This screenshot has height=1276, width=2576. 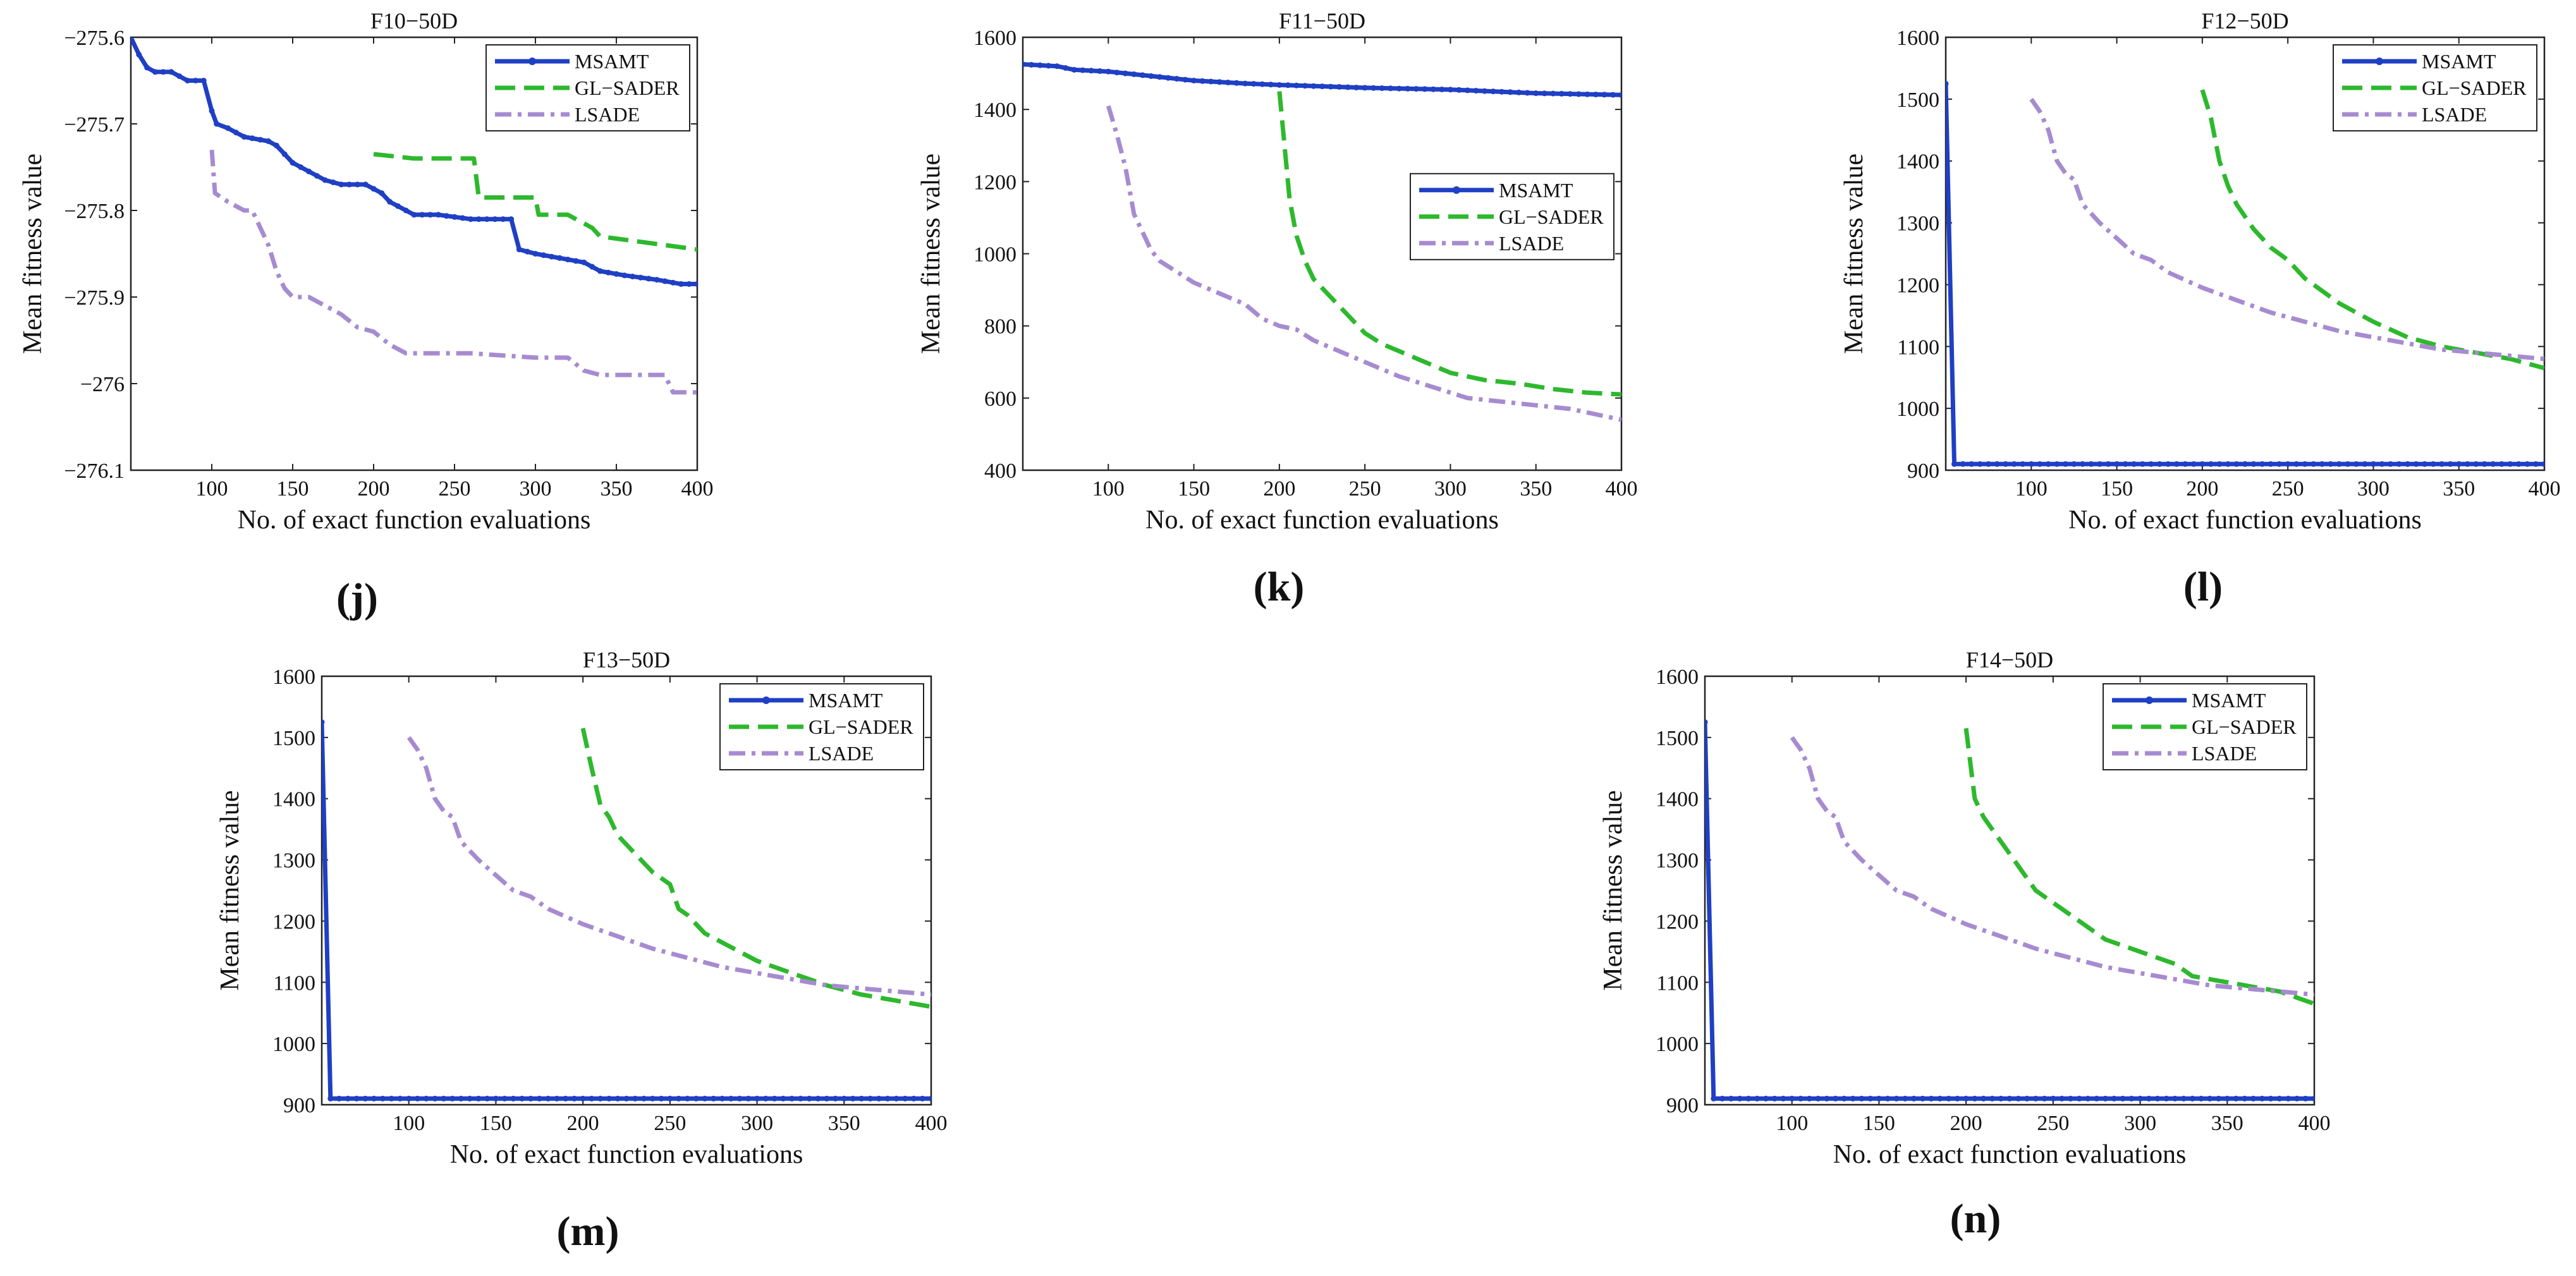 I want to click on y-tick-label: 1200, so click(x=1677, y=921).